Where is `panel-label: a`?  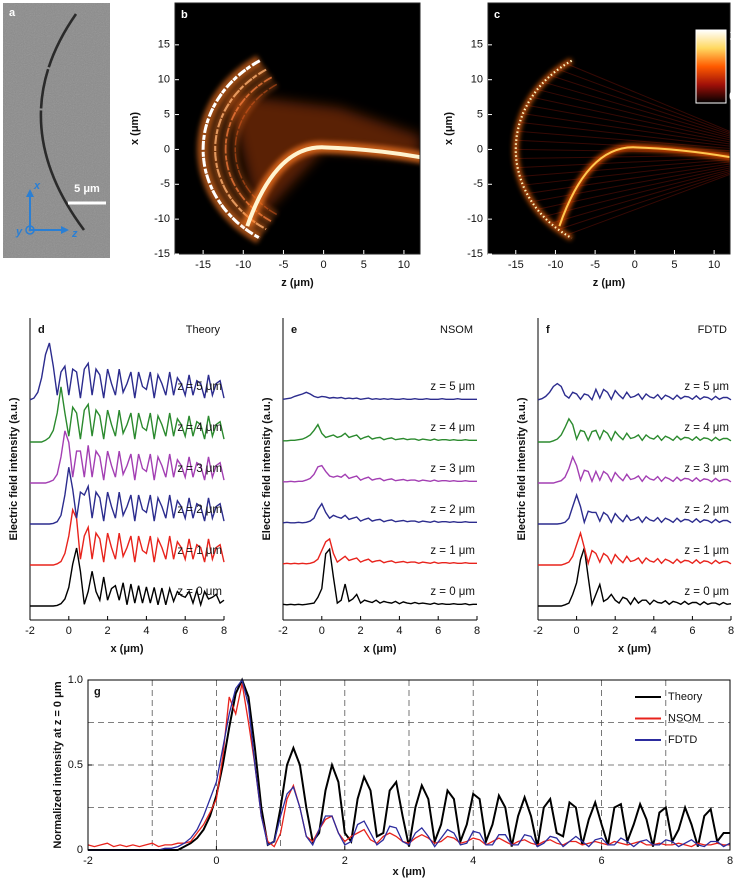 panel-label: a is located at coordinates (12, 13).